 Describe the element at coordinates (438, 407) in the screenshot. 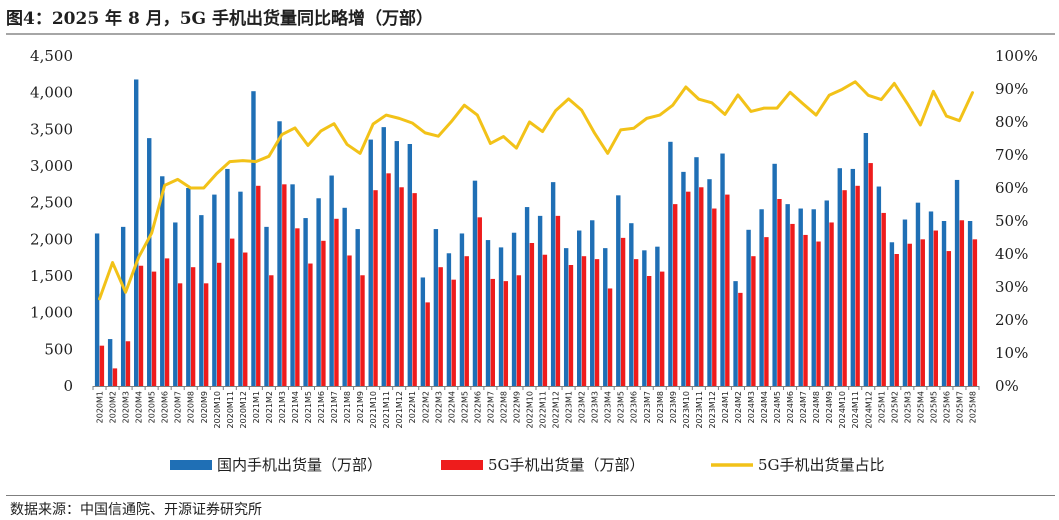

I see `x-tick-label: 2022M3` at that location.